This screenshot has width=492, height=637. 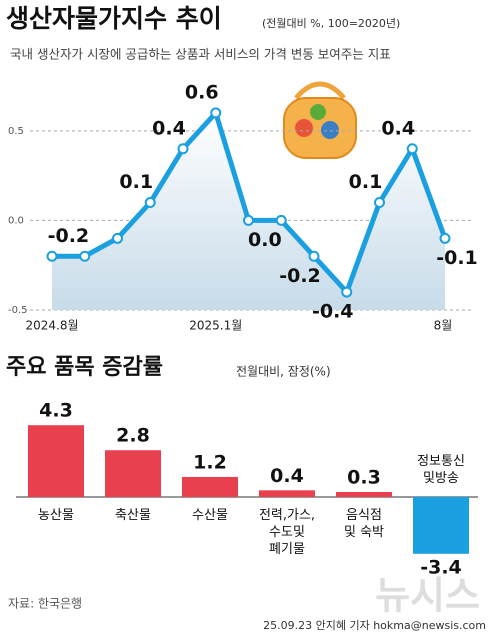 What do you see at coordinates (320, 120) in the screenshot?
I see `basket-icon` at bounding box center [320, 120].